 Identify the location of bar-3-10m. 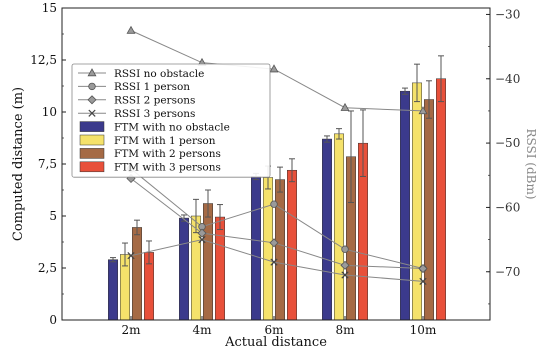
(429, 210).